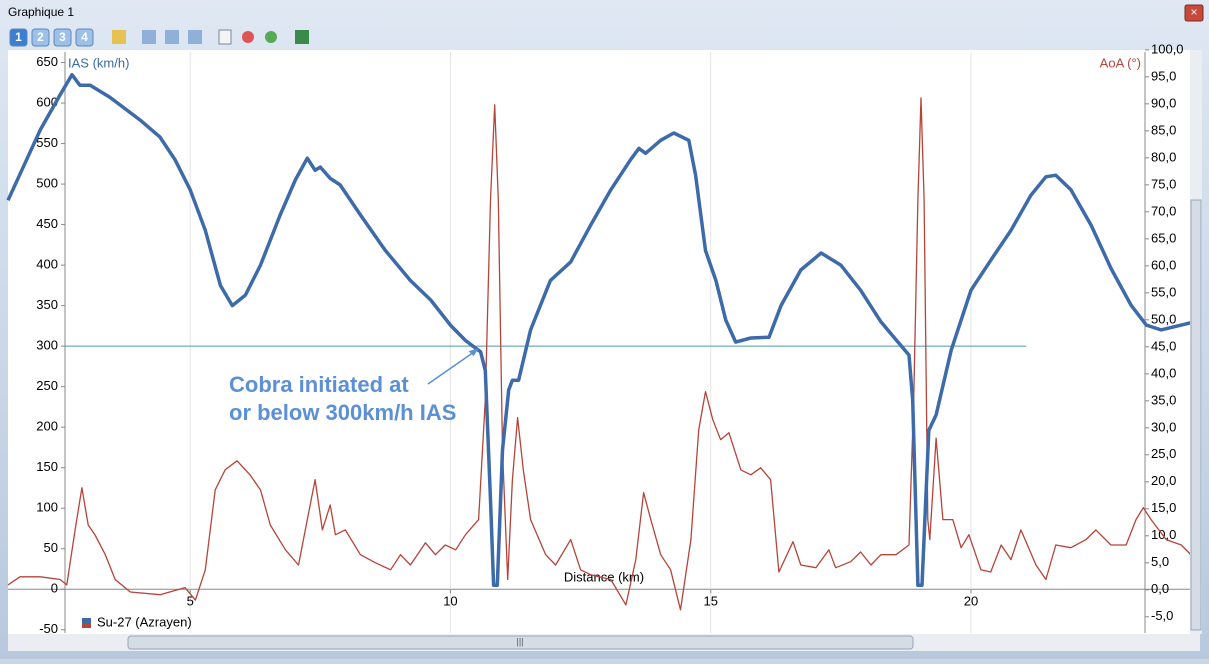 This screenshot has width=1209, height=664. What do you see at coordinates (210, 37) in the screenshot?
I see `toolbar-icons` at bounding box center [210, 37].